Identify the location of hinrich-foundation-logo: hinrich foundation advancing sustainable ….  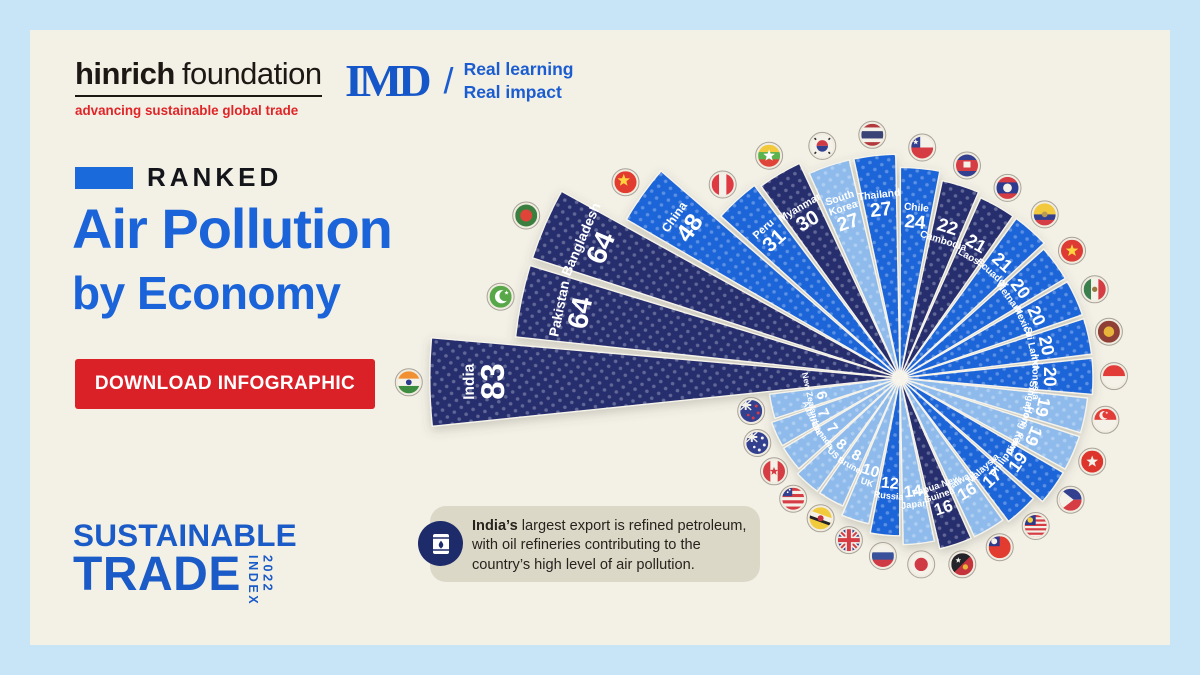
(198, 87).